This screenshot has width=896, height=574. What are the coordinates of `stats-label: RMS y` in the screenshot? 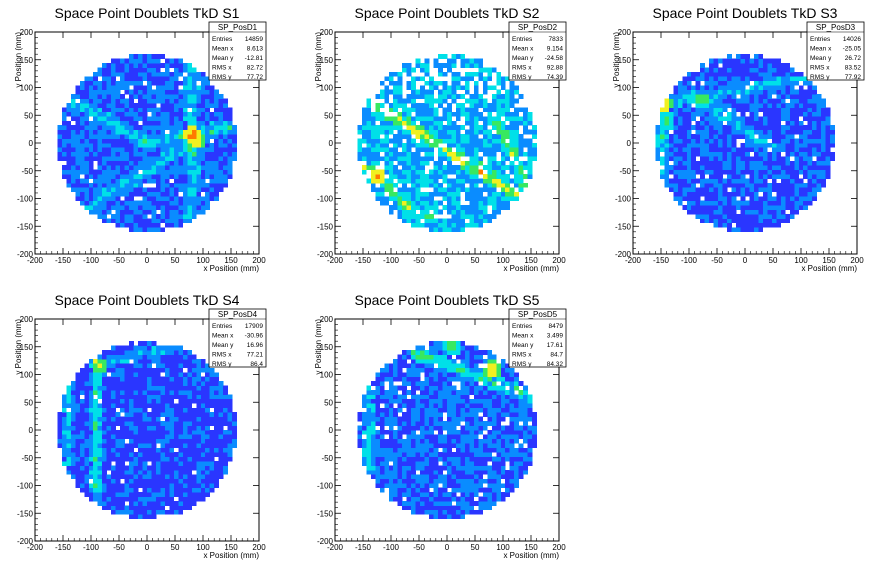 It's located at (222, 77).